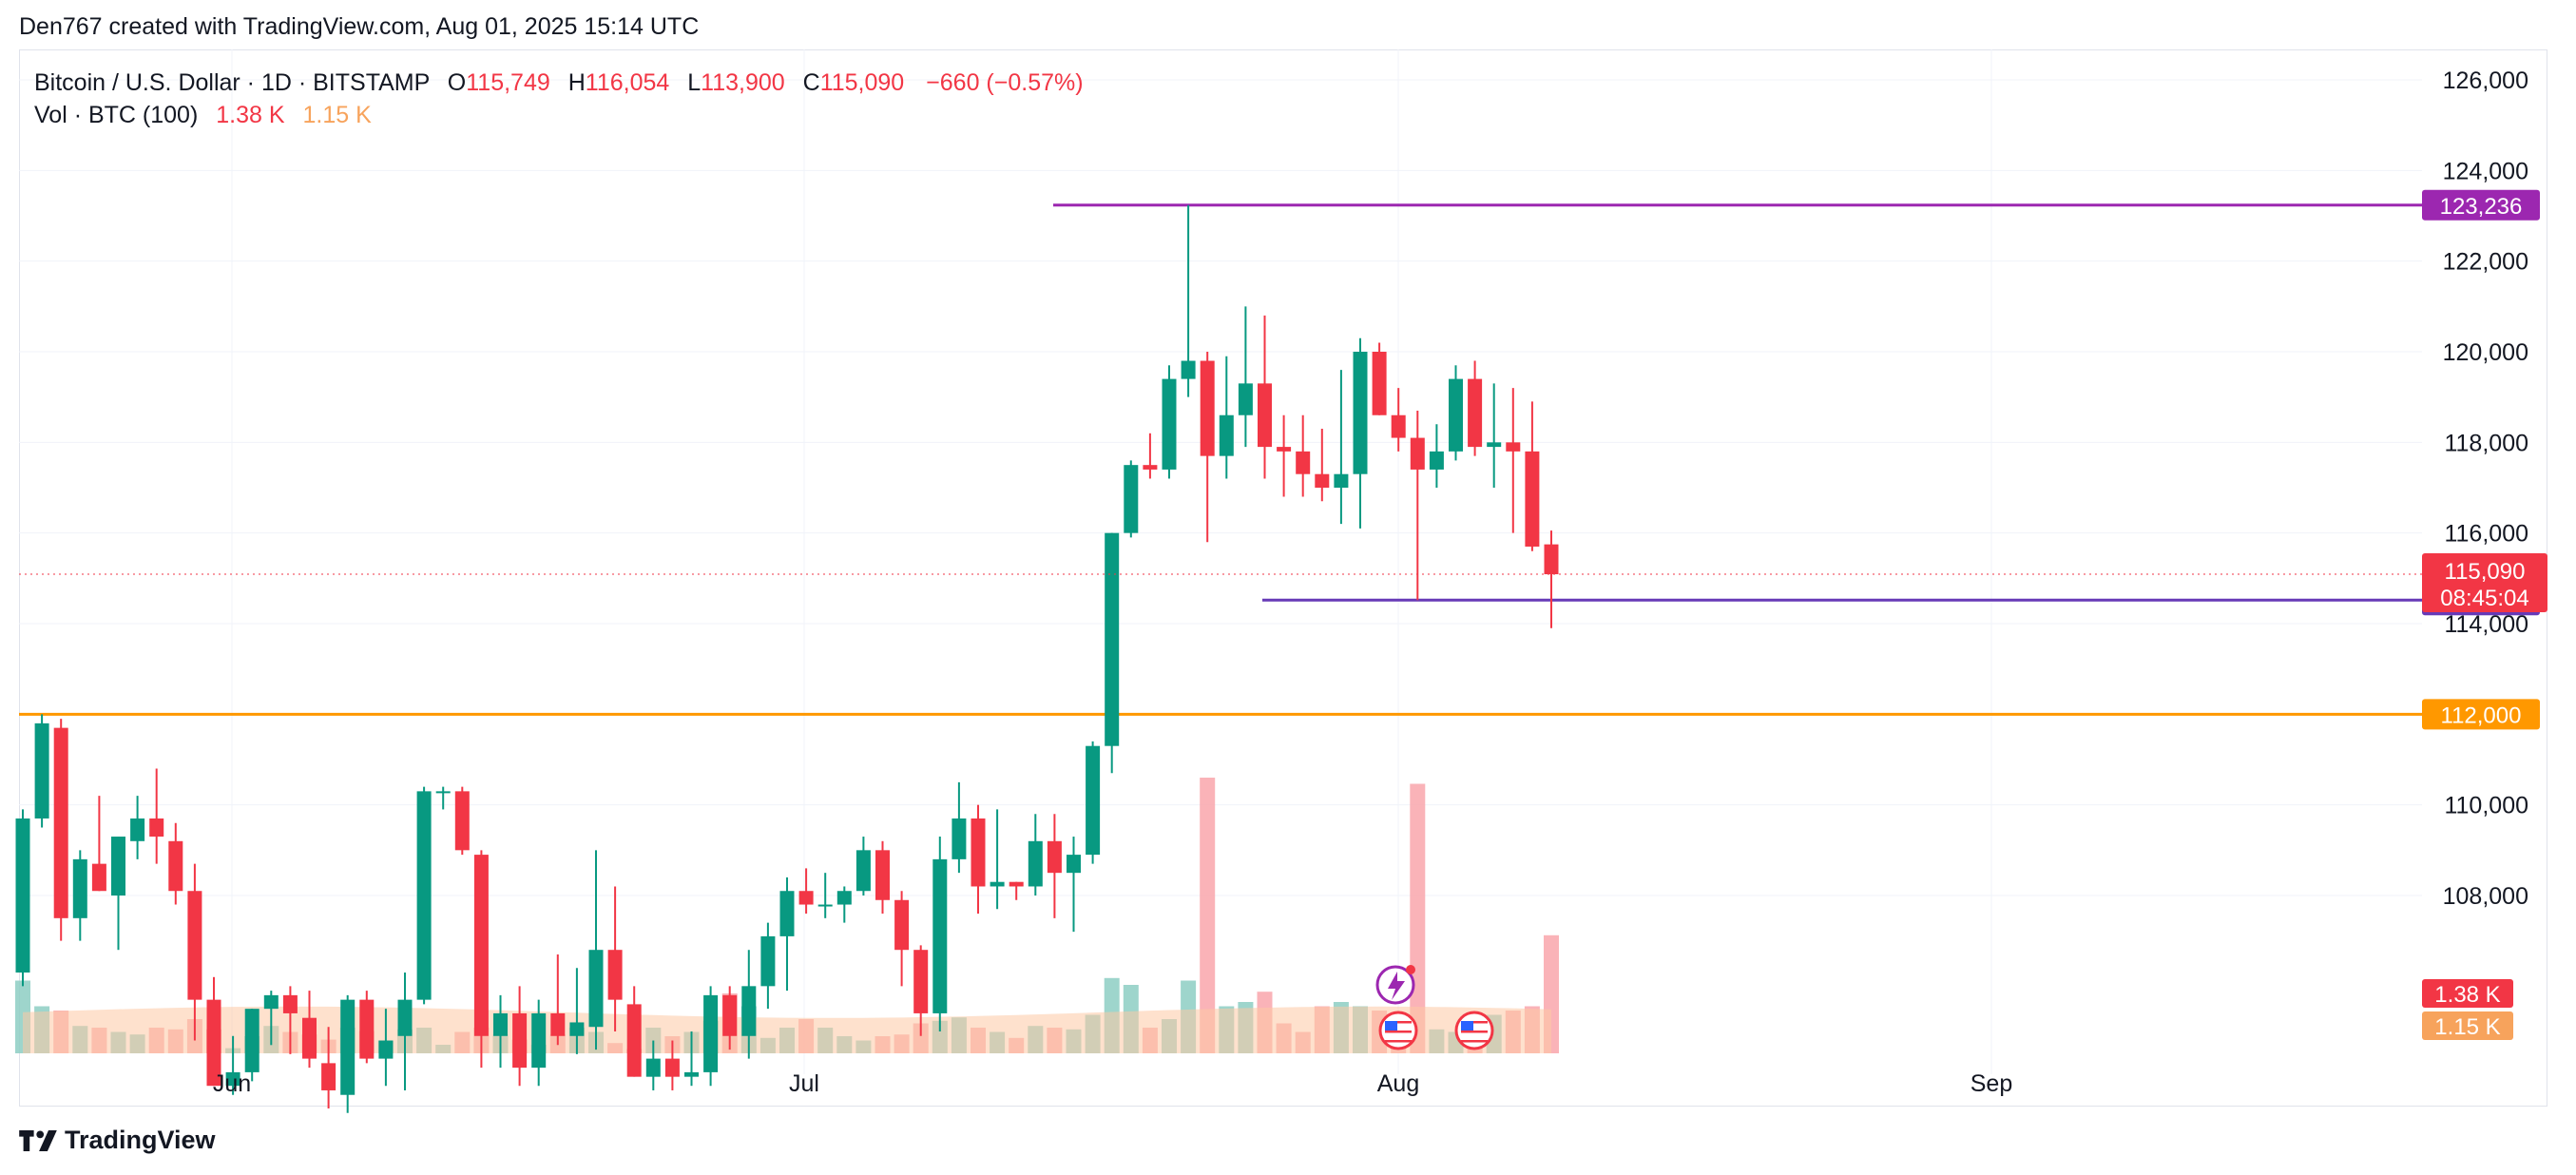  I want to click on volume-value: 1.38 K, so click(250, 115).